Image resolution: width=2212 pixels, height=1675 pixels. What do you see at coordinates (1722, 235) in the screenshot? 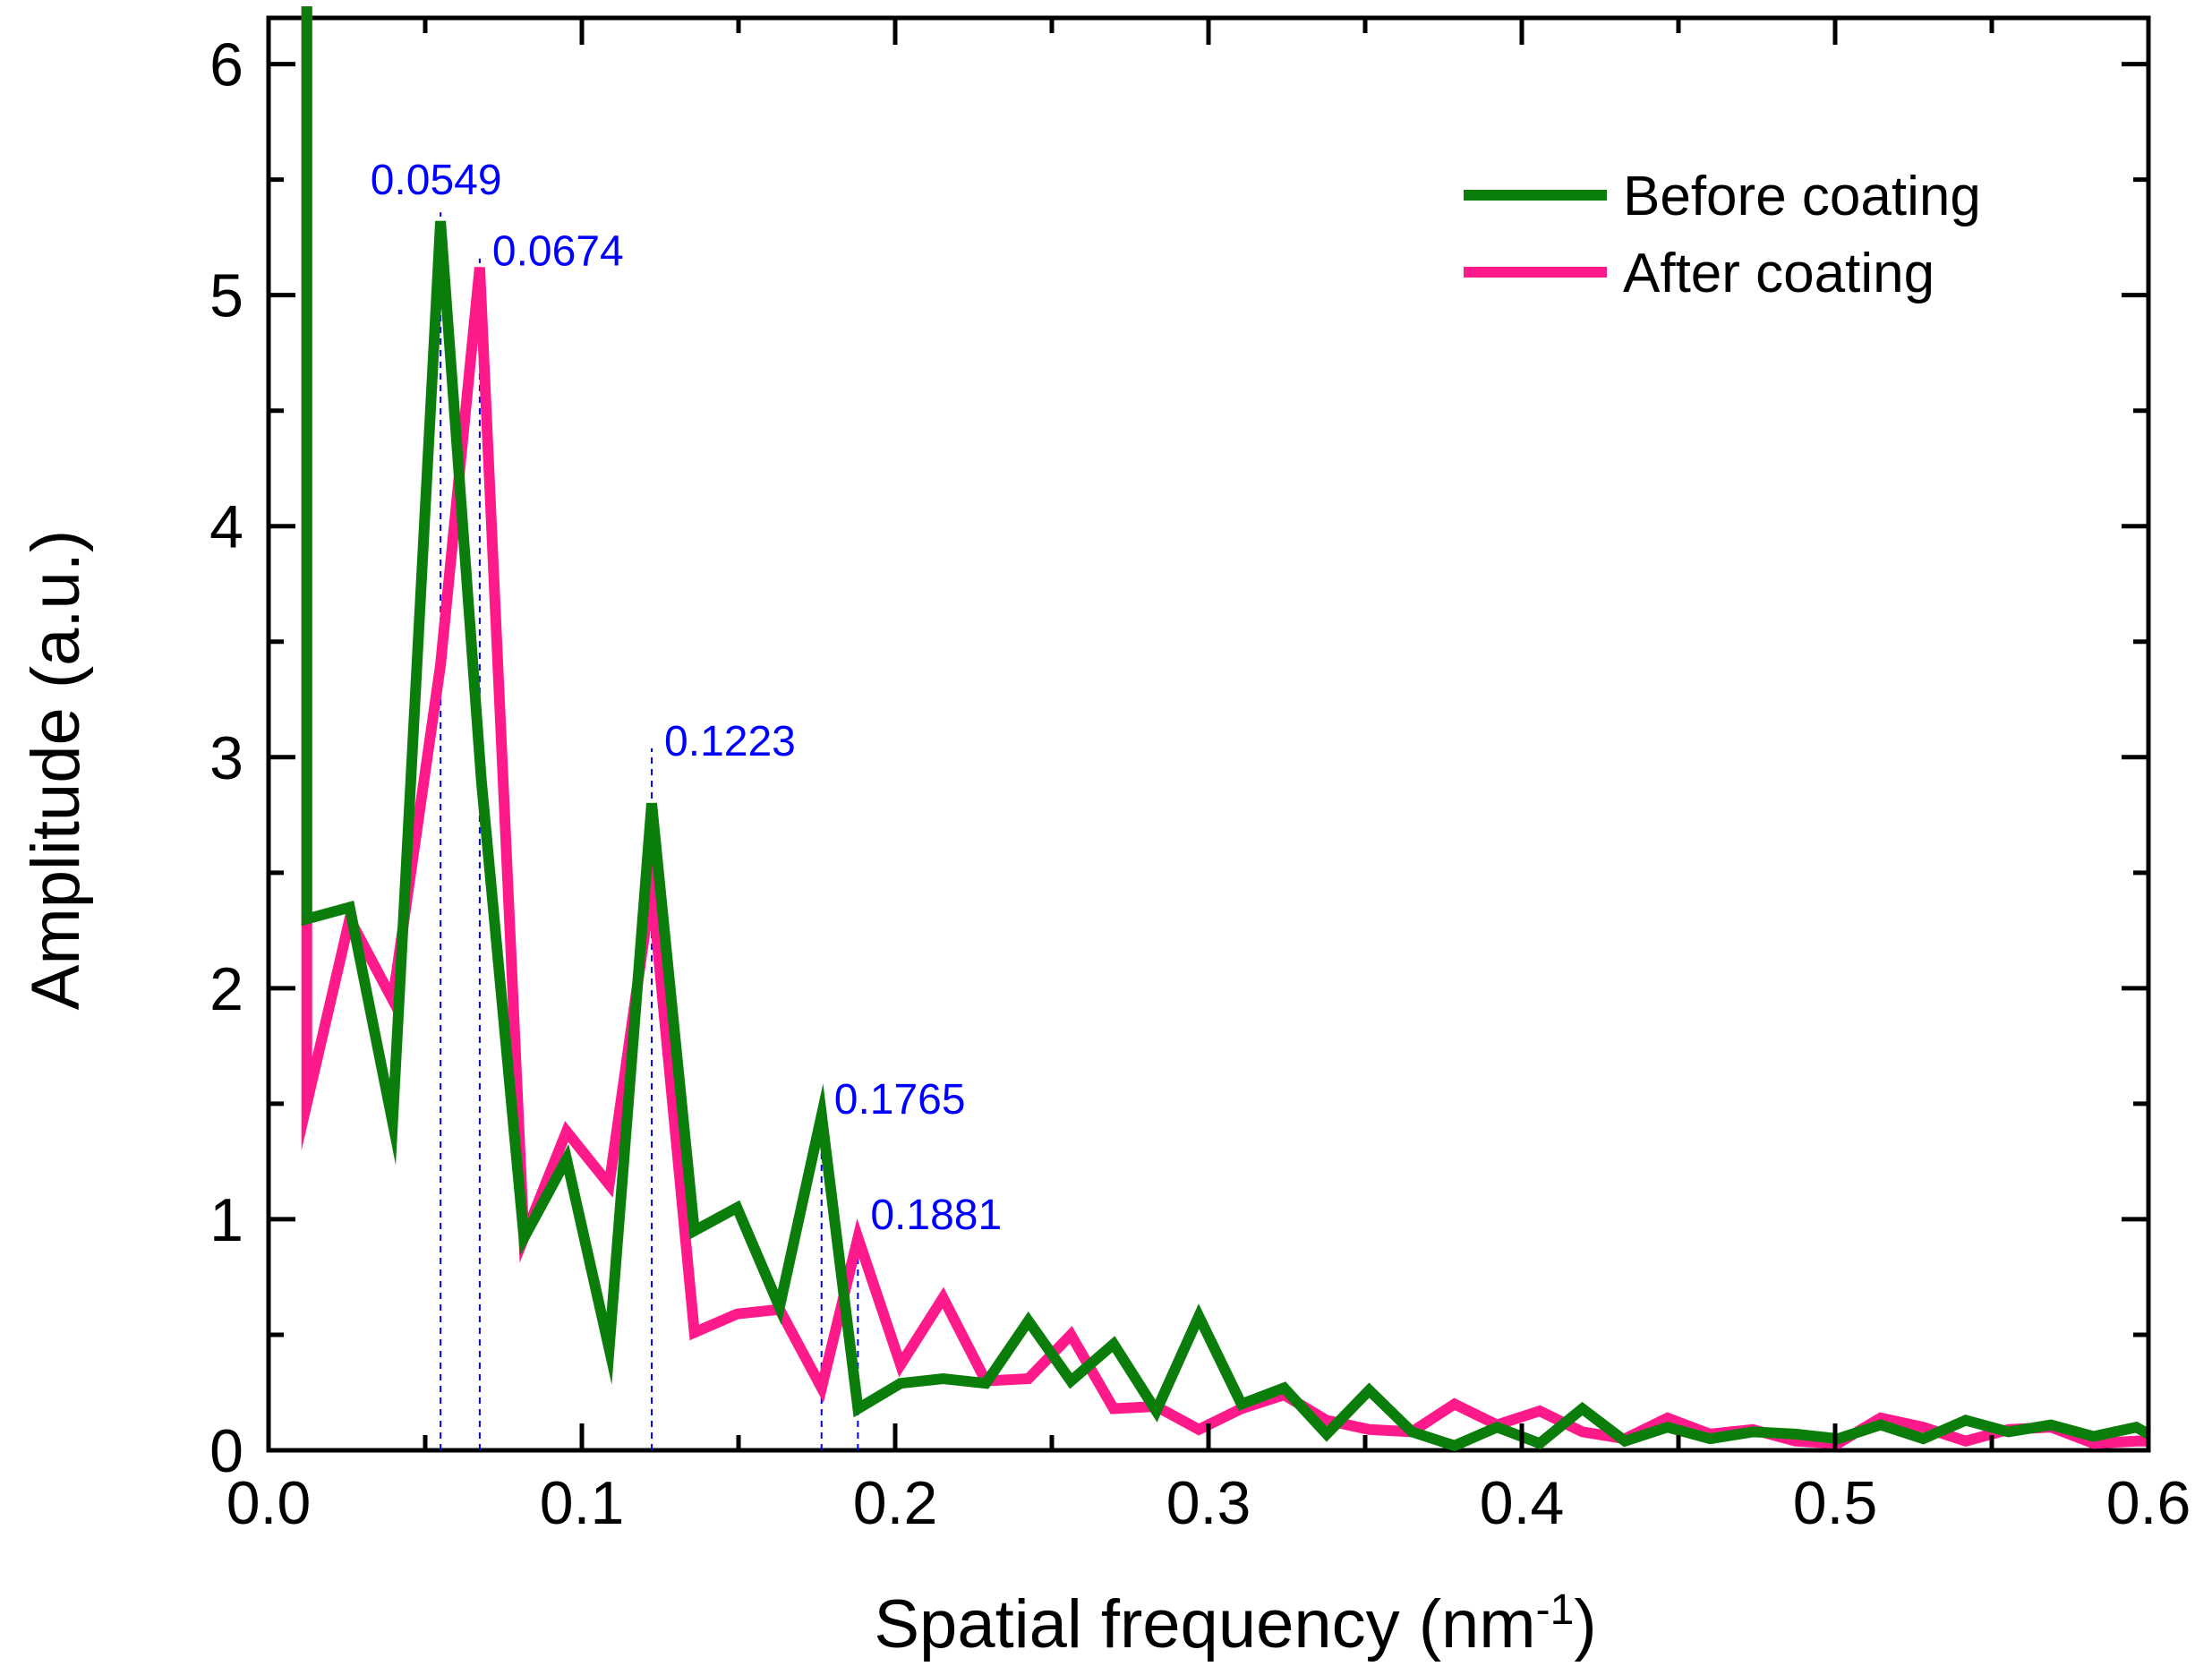
I see `legend: Before coating After coating` at bounding box center [1722, 235].